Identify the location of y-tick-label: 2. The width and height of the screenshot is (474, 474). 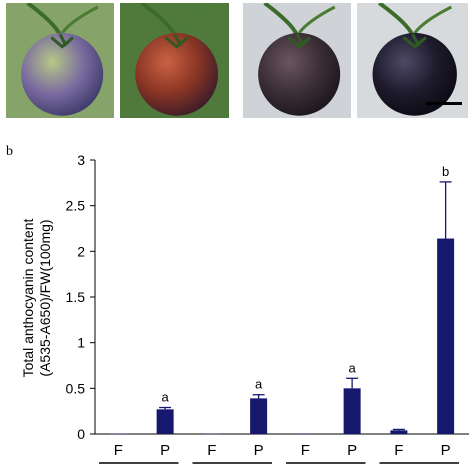
(81, 251).